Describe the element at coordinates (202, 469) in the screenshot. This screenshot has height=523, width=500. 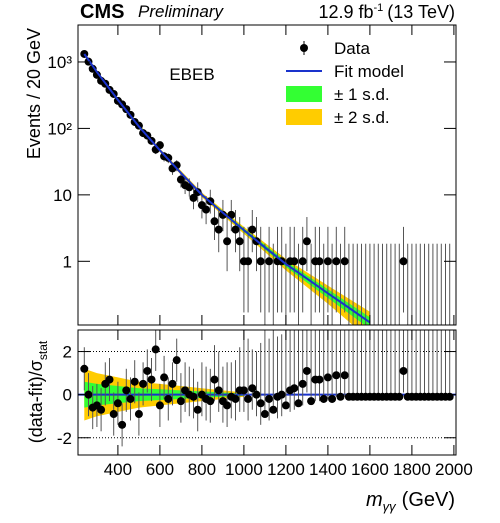
I see `x-tick-label: 800` at that location.